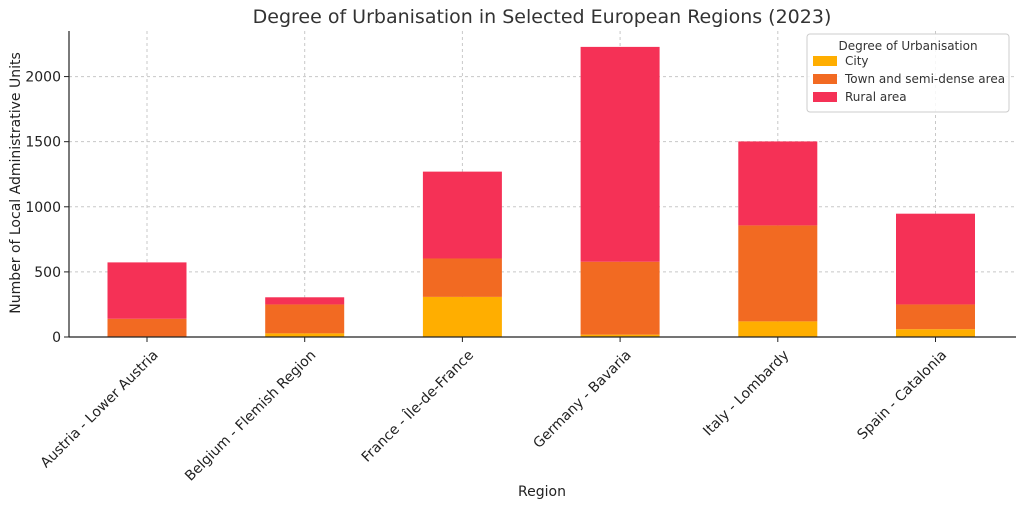 This screenshot has height=508, width=1024. What do you see at coordinates (620, 154) in the screenshot?
I see `bar-rural-area-germany-bavaria` at bounding box center [620, 154].